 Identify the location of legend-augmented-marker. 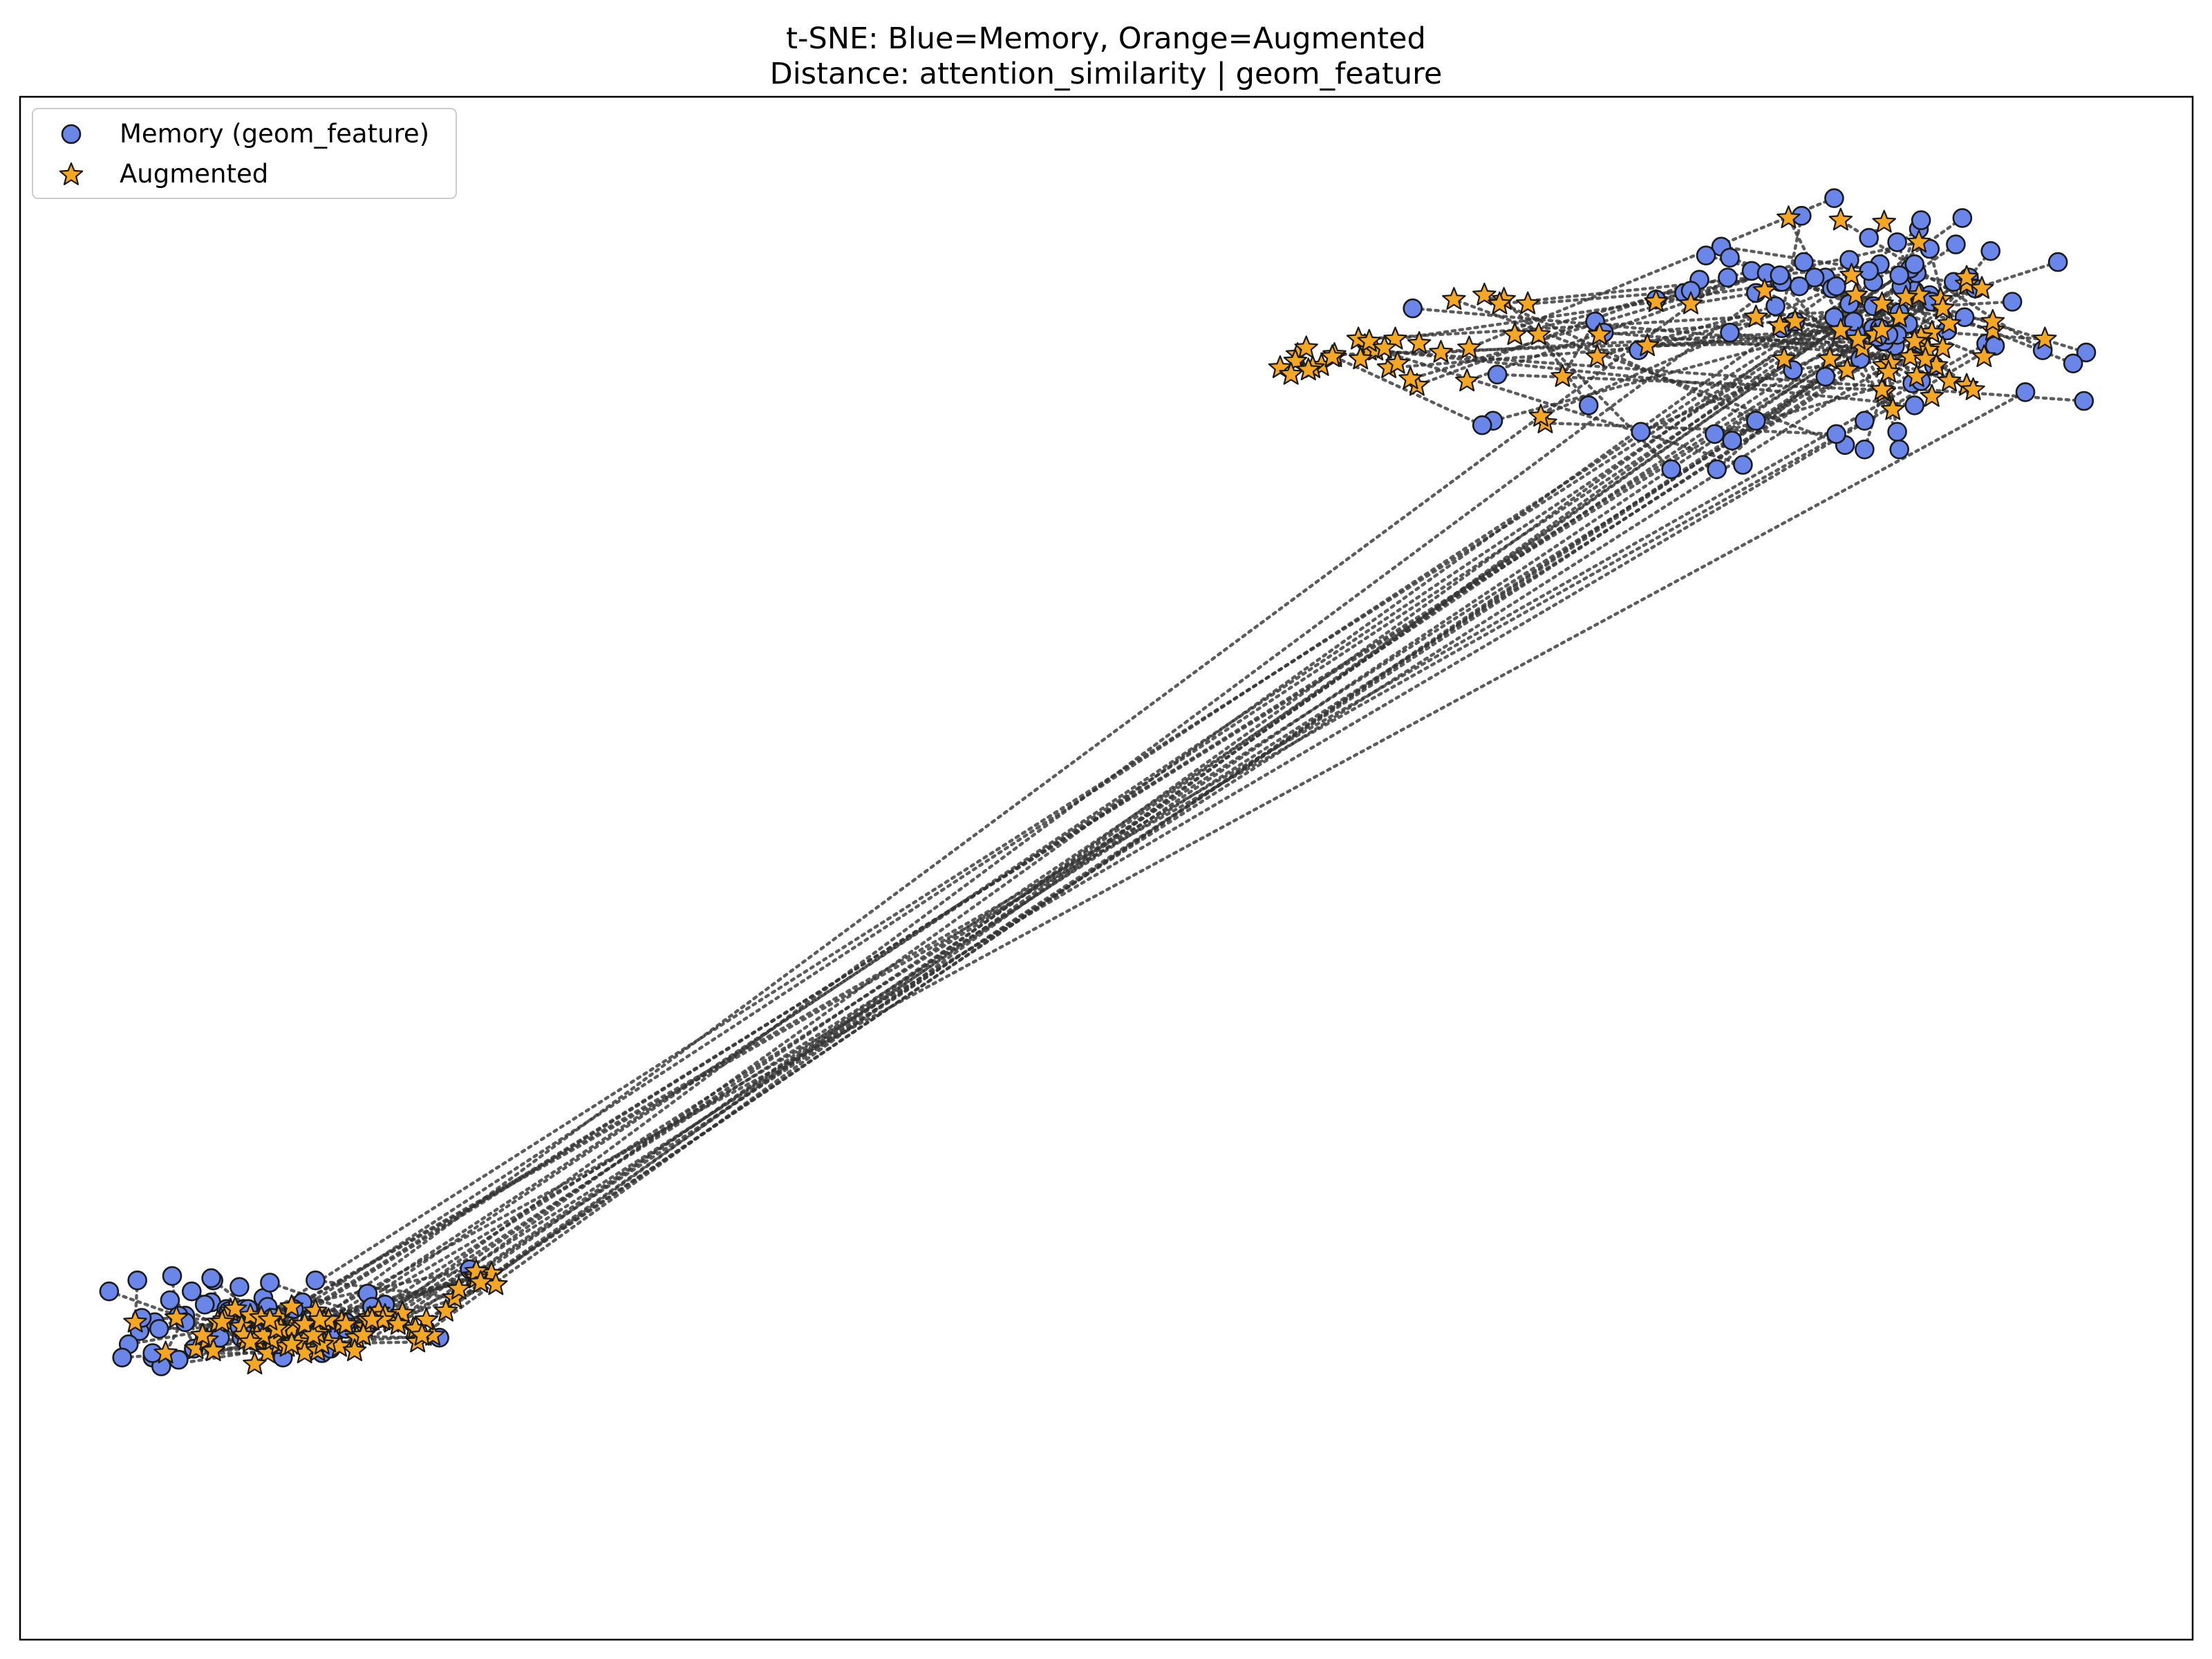
(71, 174).